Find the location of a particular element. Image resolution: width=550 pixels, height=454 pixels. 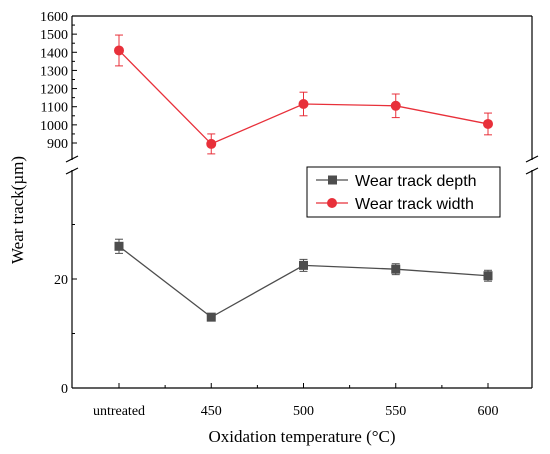

x-tick-label: 450 is located at coordinates (211, 411).